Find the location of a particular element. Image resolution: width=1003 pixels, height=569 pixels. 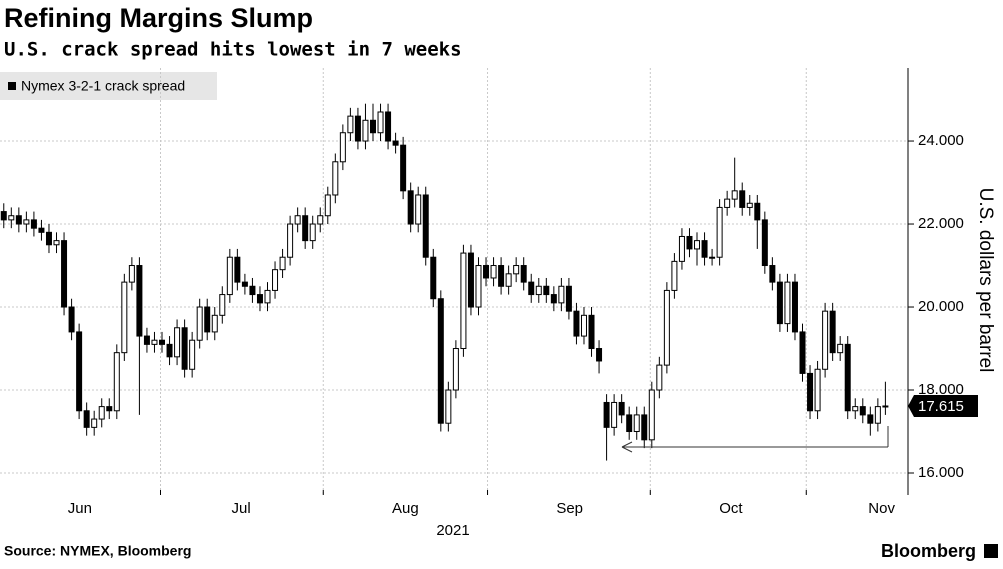

chart-title: Refining Margins Slump is located at coordinates (158, 18).